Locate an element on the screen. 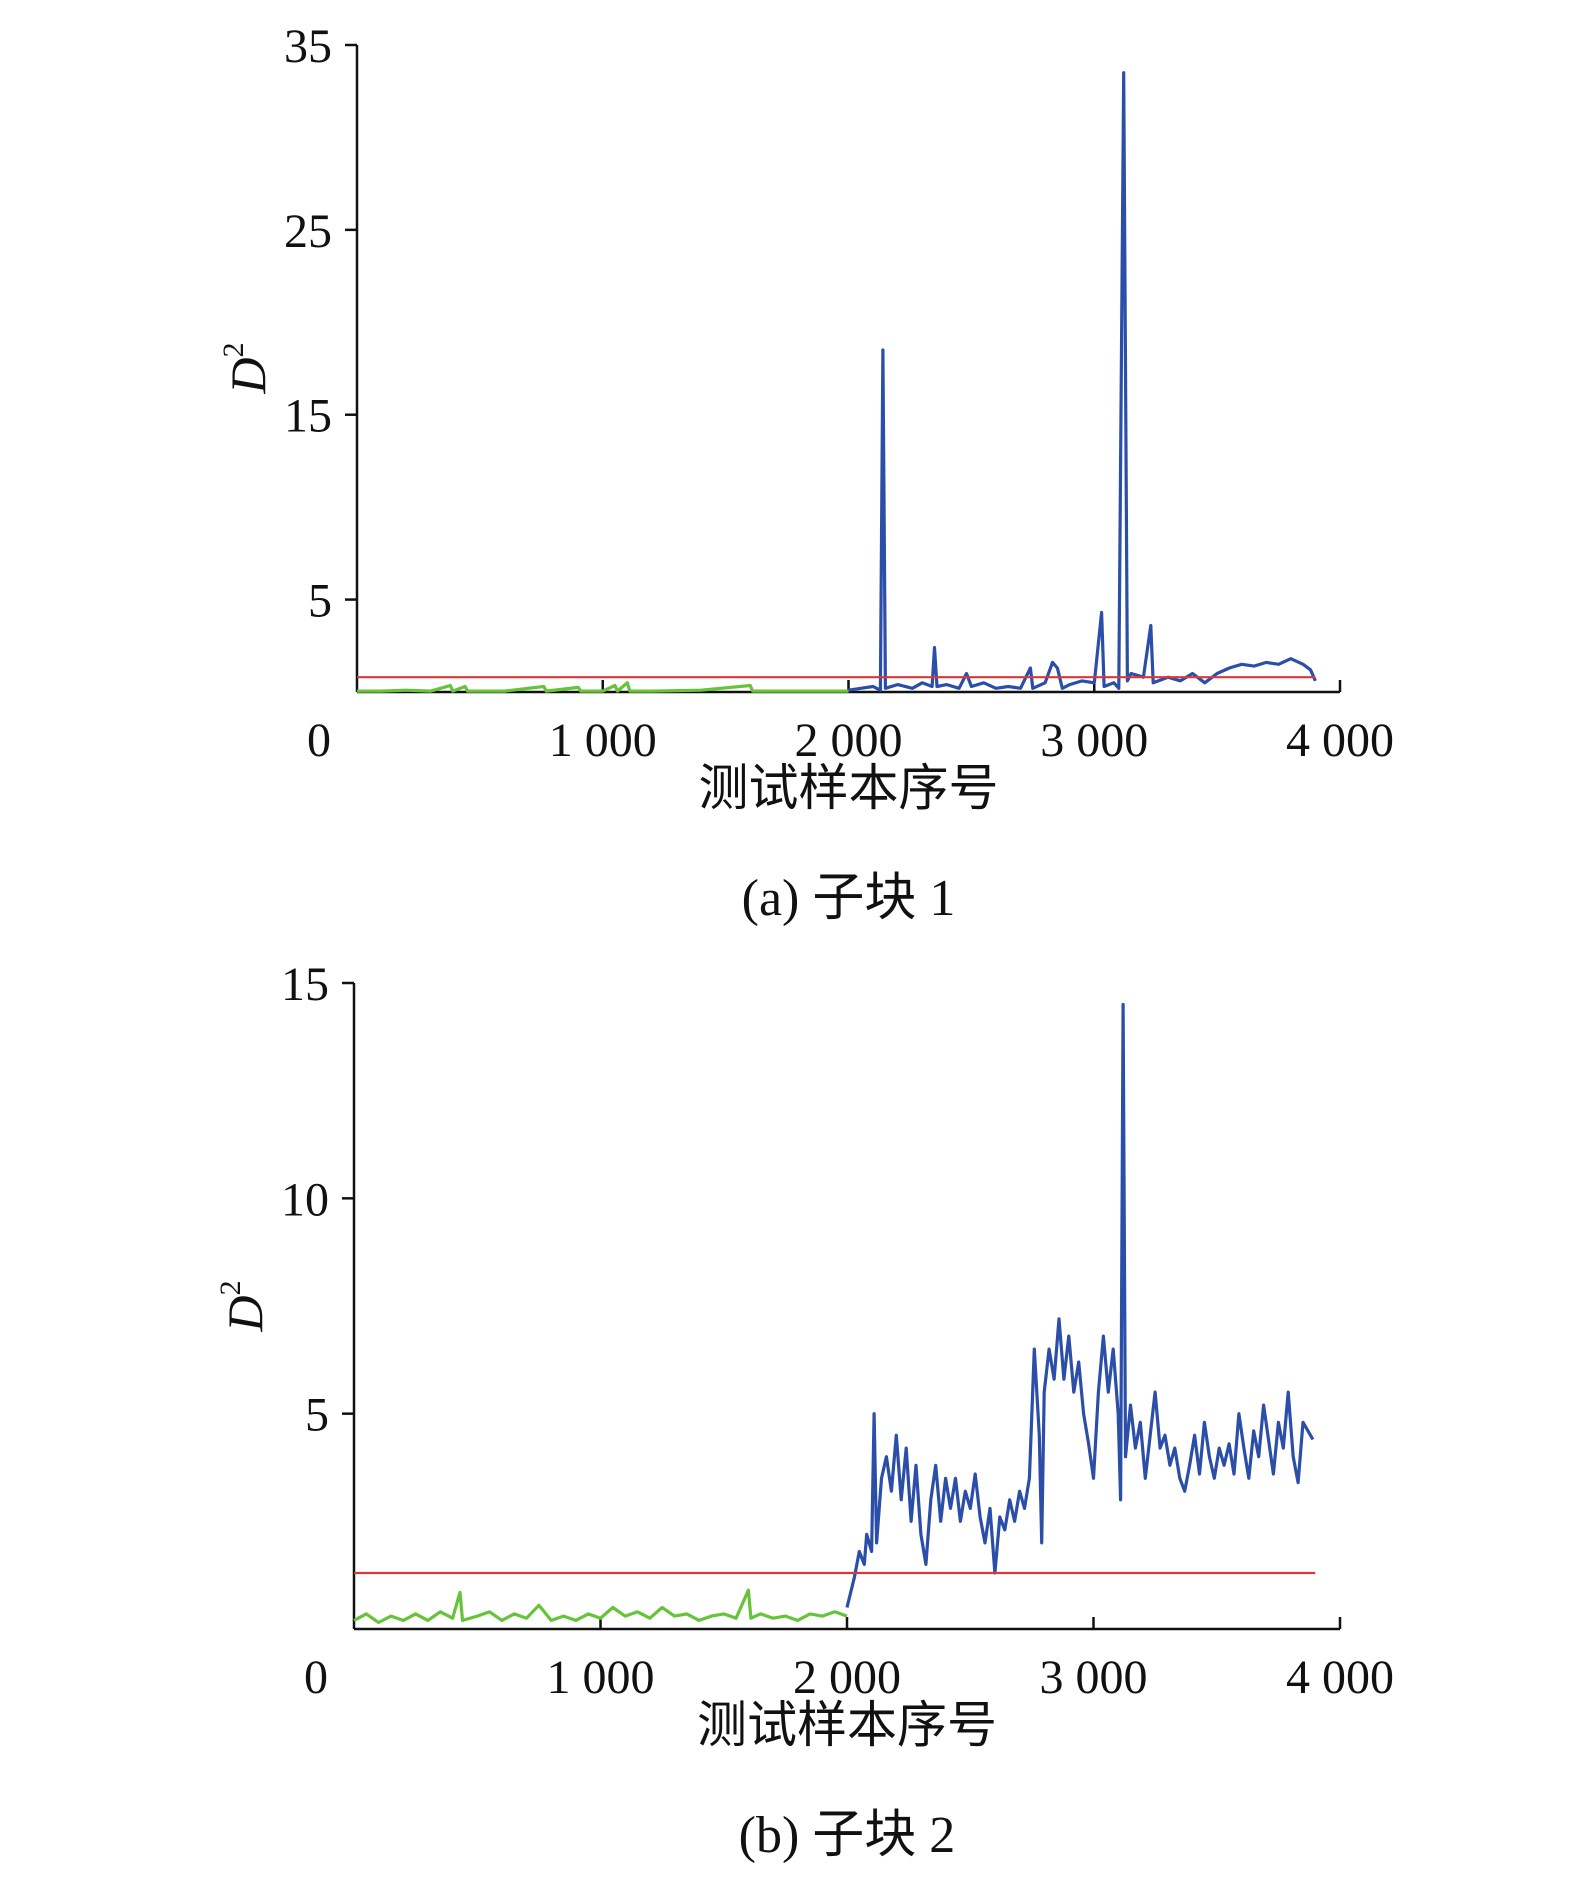 The image size is (1595, 1882). y-tick-label: 10 is located at coordinates (305, 1199).